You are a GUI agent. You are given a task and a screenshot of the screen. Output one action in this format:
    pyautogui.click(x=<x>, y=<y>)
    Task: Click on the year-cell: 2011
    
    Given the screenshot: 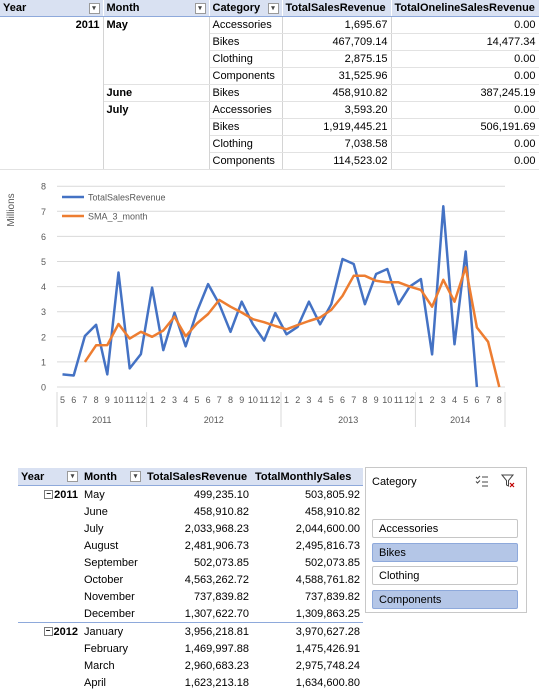 What is the action you would take?
    pyautogui.click(x=52, y=25)
    